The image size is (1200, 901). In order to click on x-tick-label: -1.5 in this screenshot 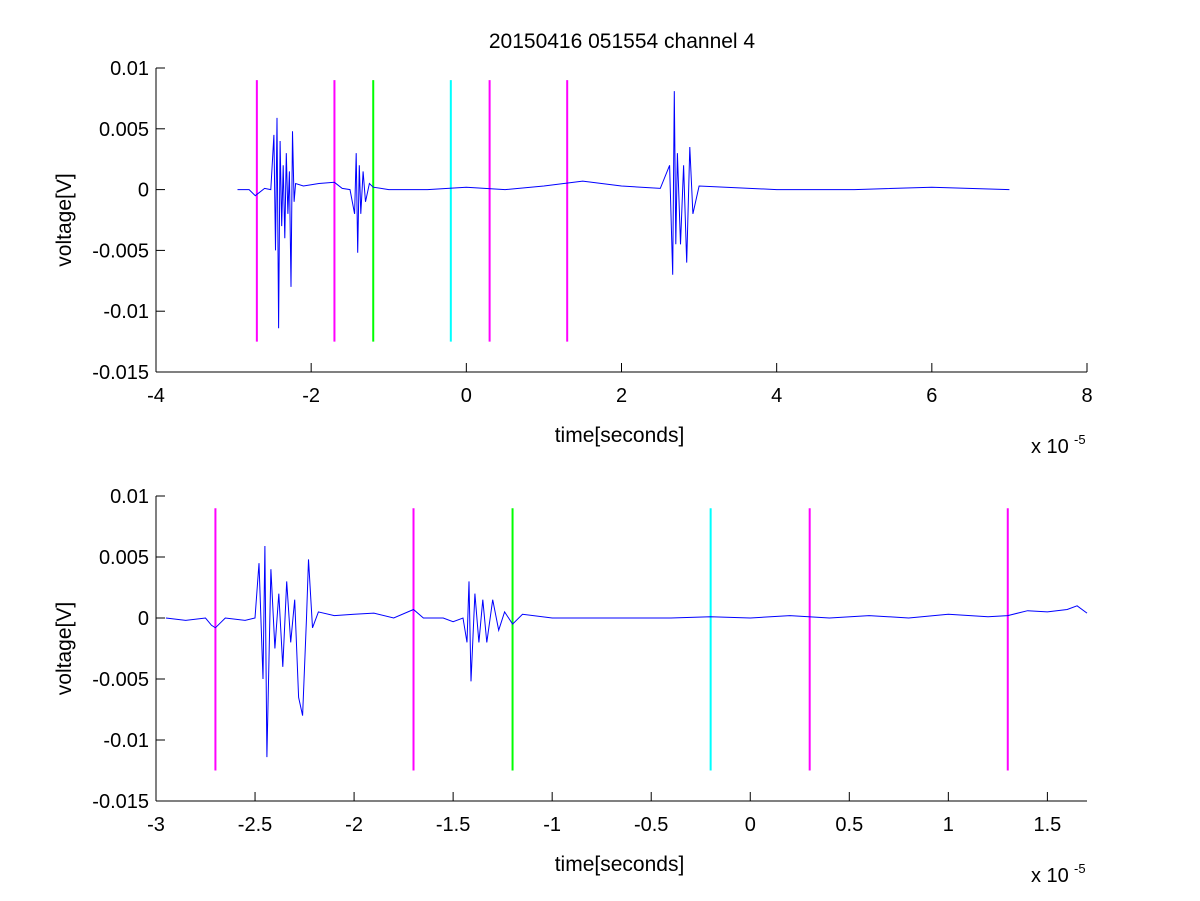, I will do `click(453, 825)`.